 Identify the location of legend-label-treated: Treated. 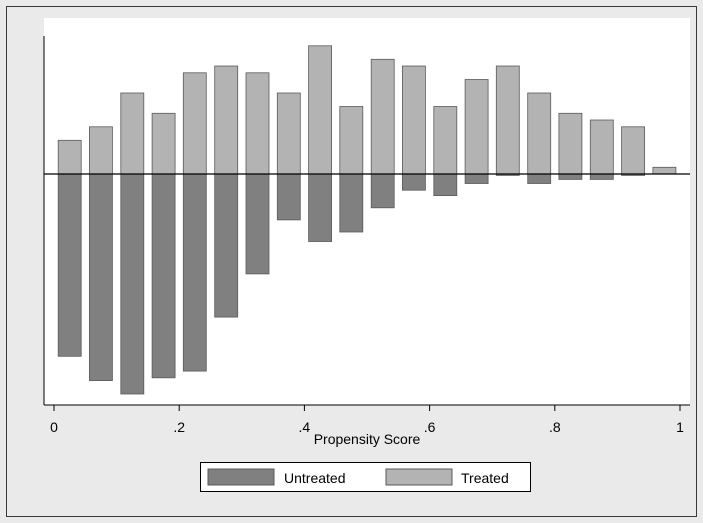
(485, 478).